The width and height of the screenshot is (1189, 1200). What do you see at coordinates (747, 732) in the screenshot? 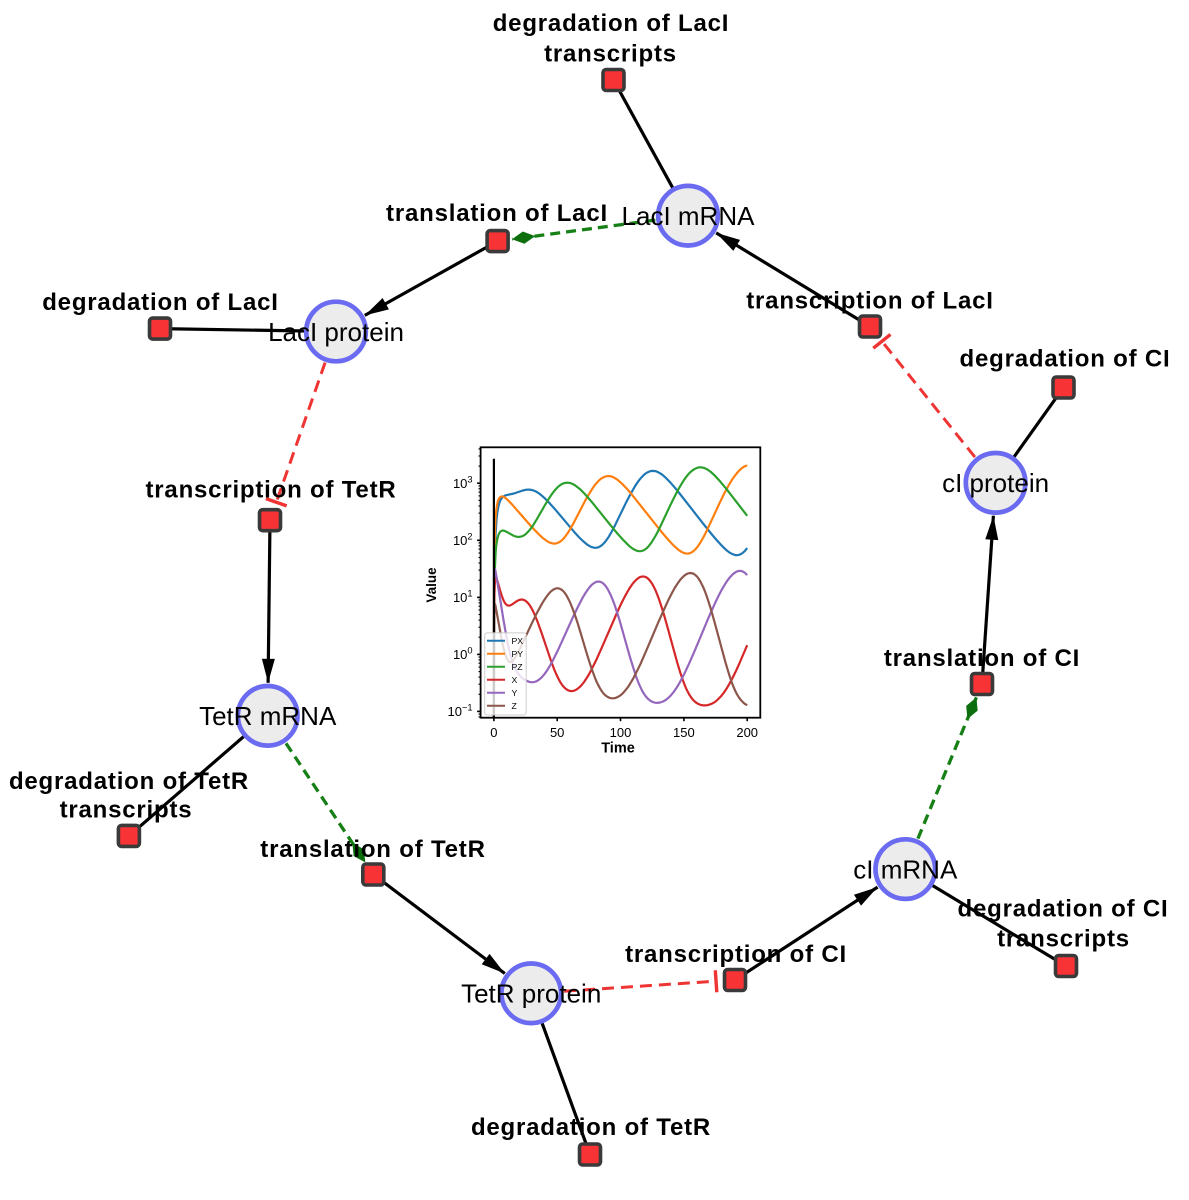
I see `svg-text: 200` at bounding box center [747, 732].